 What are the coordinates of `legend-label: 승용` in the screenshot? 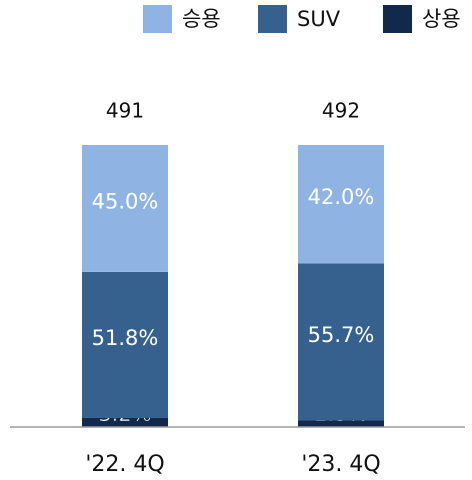 It's located at (201, 19).